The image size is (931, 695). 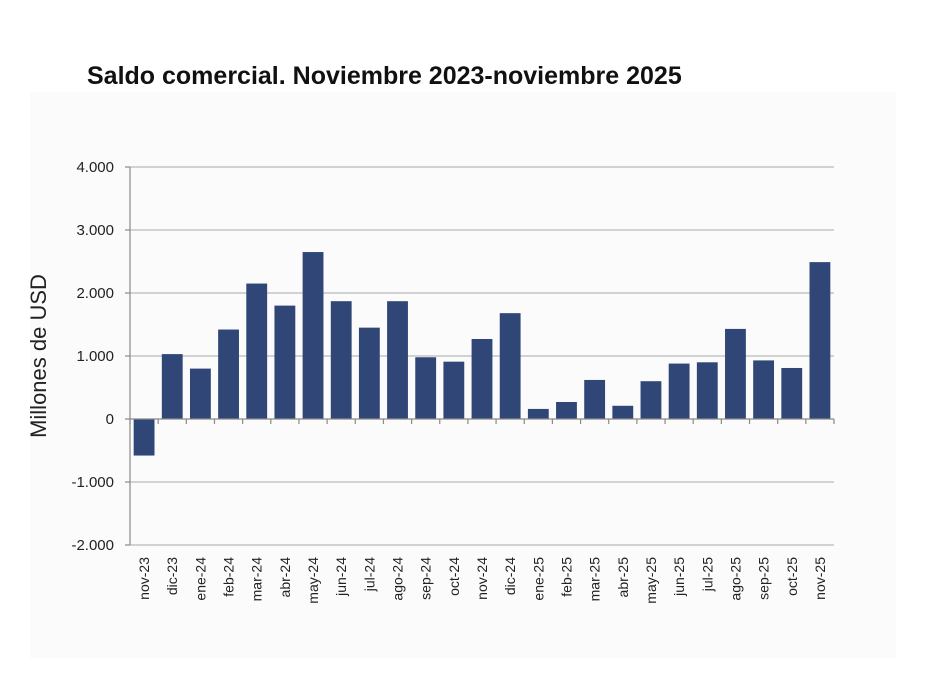 What do you see at coordinates (92, 482) in the screenshot?
I see `y-tick-label: -1.000` at bounding box center [92, 482].